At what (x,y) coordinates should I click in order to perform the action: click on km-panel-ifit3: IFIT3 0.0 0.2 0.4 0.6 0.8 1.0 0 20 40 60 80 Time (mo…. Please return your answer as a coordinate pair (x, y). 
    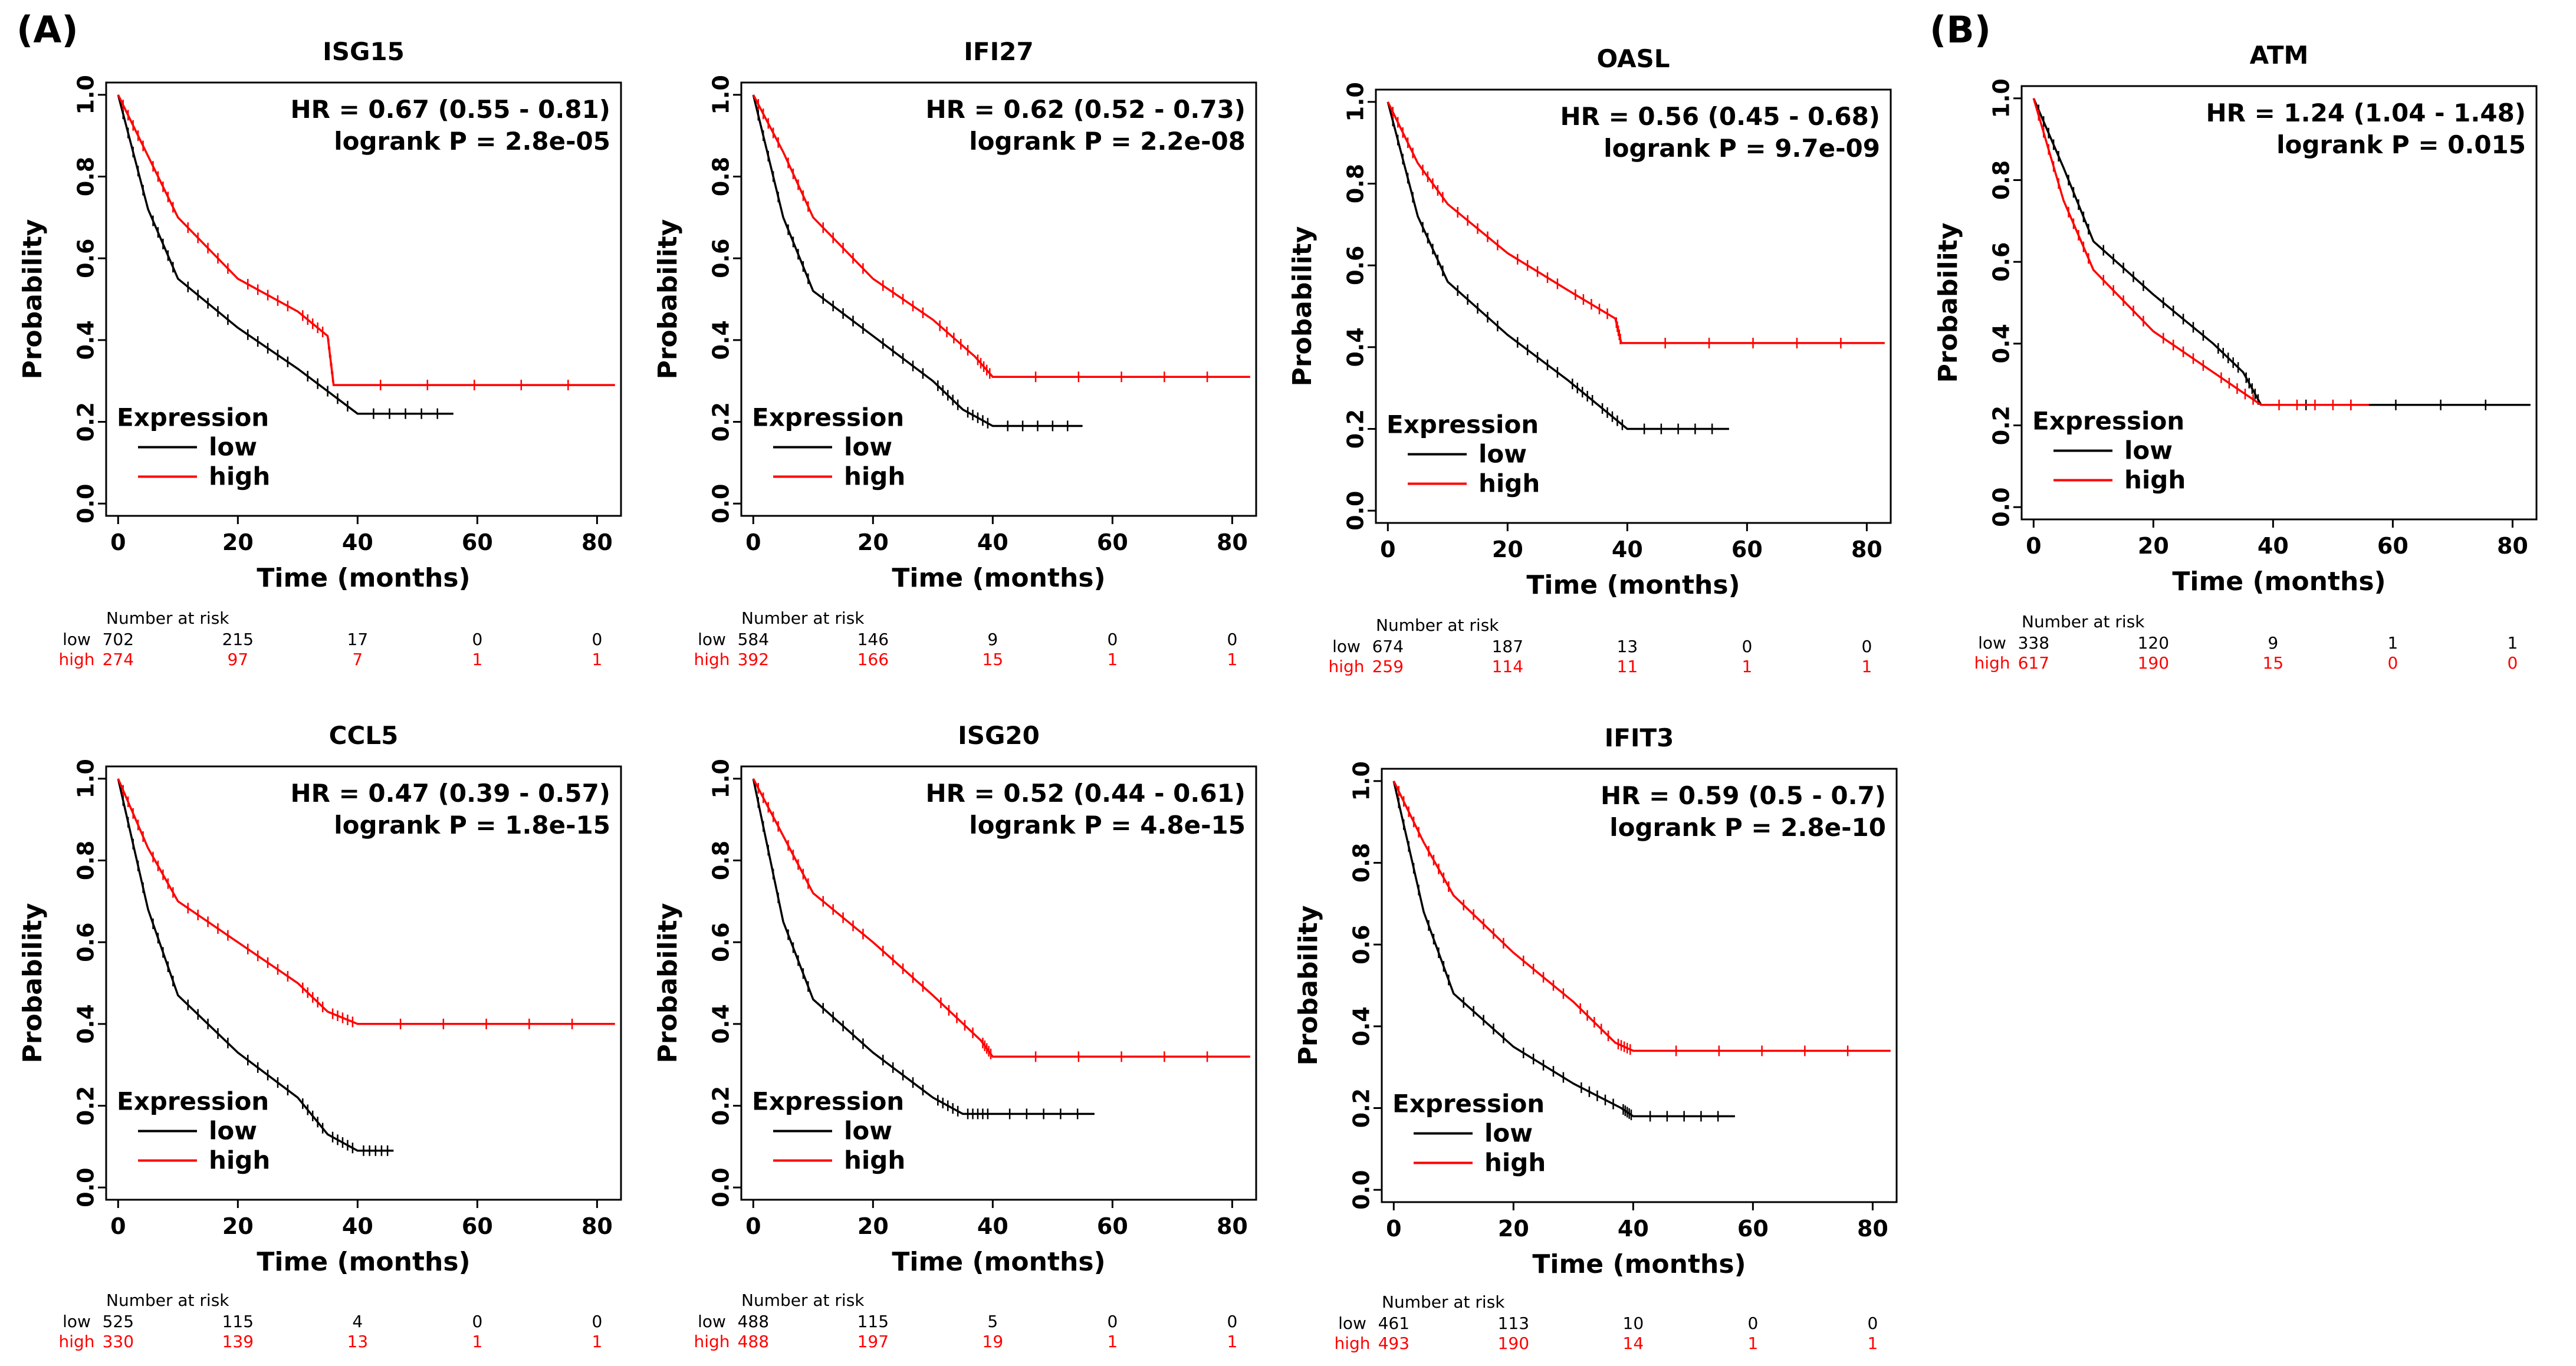
    Looking at the image, I should click on (1595, 1038).